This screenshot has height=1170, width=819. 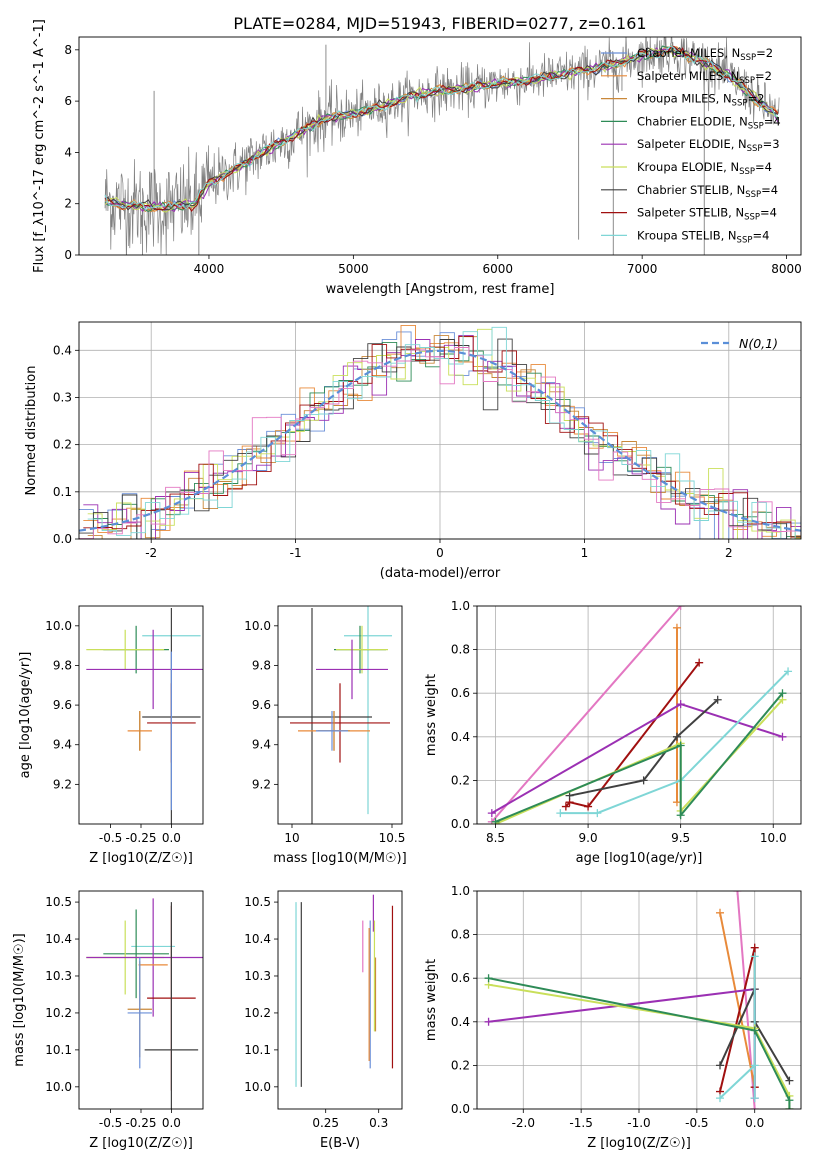 I want to click on y-tick-label: 9.4, so click(x=62, y=745).